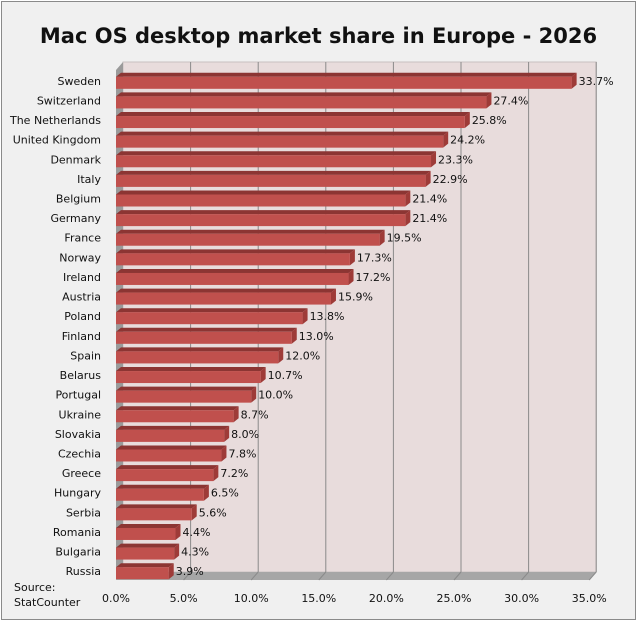  Describe the element at coordinates (213, 512) in the screenshot. I see `value-label: 5.6%` at that location.